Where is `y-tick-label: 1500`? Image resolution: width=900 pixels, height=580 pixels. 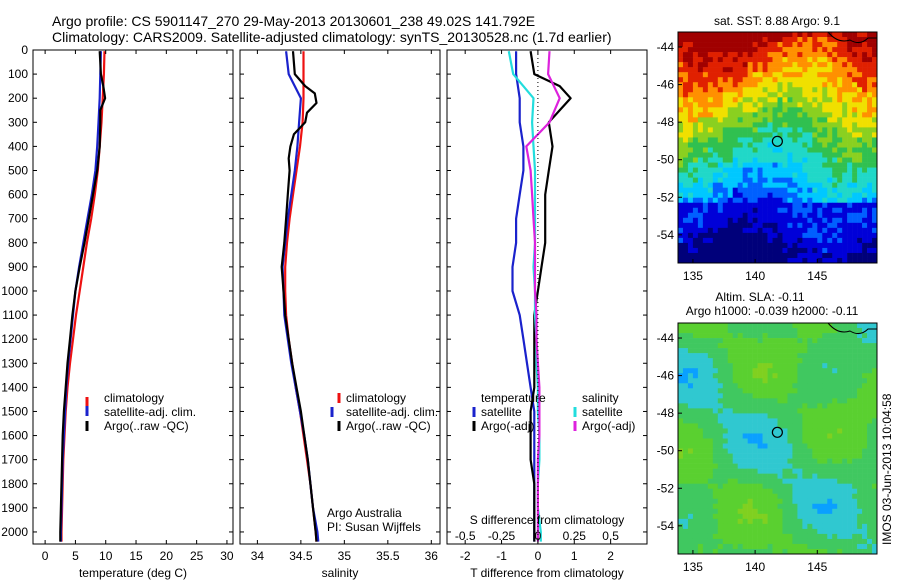
y-tick-label: 1500 is located at coordinates (14, 411).